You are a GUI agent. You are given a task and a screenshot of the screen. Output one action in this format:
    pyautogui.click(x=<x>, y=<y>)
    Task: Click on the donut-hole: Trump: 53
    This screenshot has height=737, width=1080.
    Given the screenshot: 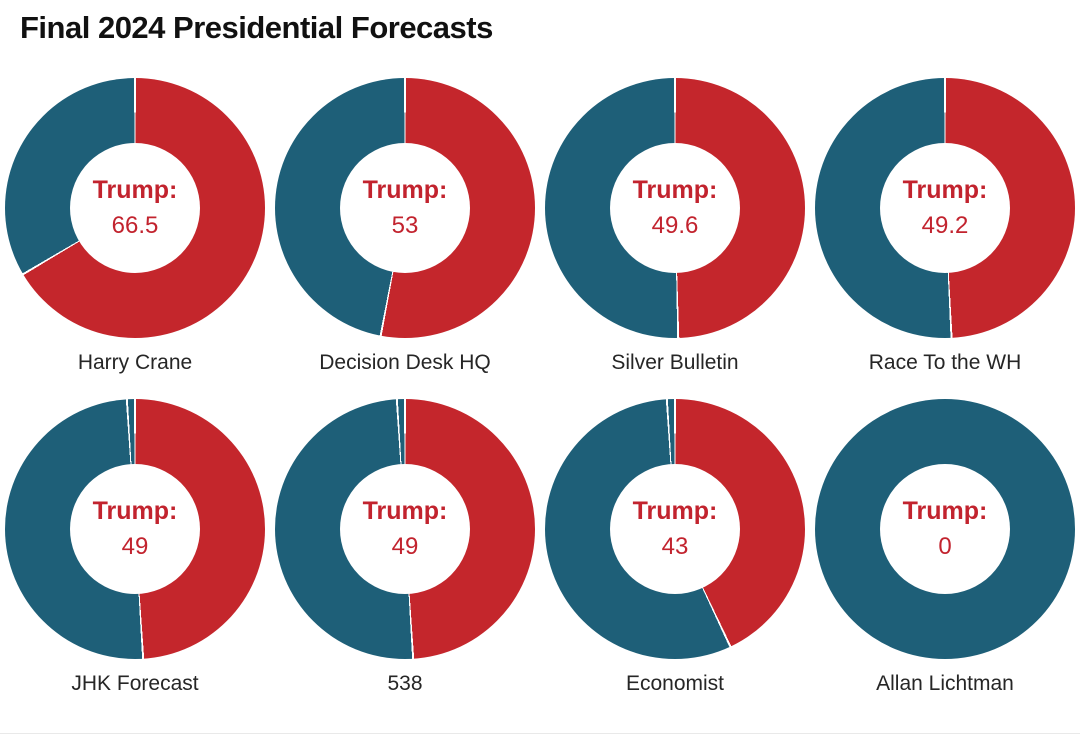 What is the action you would take?
    pyautogui.click(x=405, y=208)
    